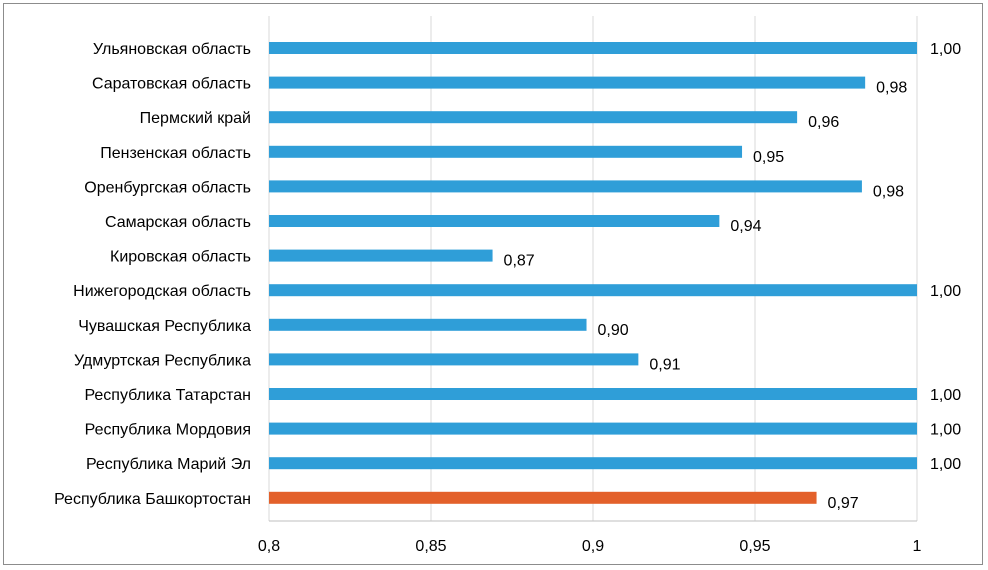 This screenshot has height=570, width=988. Describe the element at coordinates (664, 364) in the screenshot. I see `data-label: 0,91` at that location.